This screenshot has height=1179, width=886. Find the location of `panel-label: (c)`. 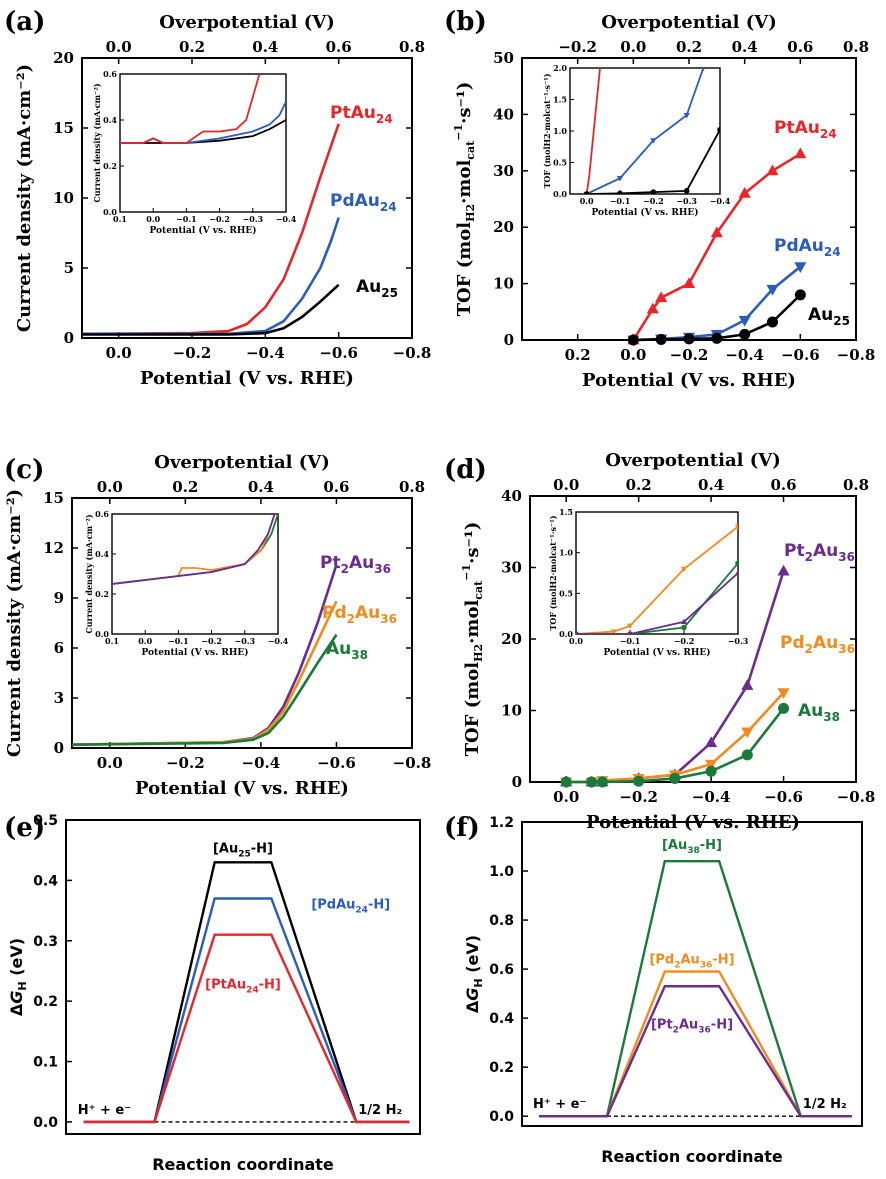

panel-label: (c) is located at coordinates (24, 470).